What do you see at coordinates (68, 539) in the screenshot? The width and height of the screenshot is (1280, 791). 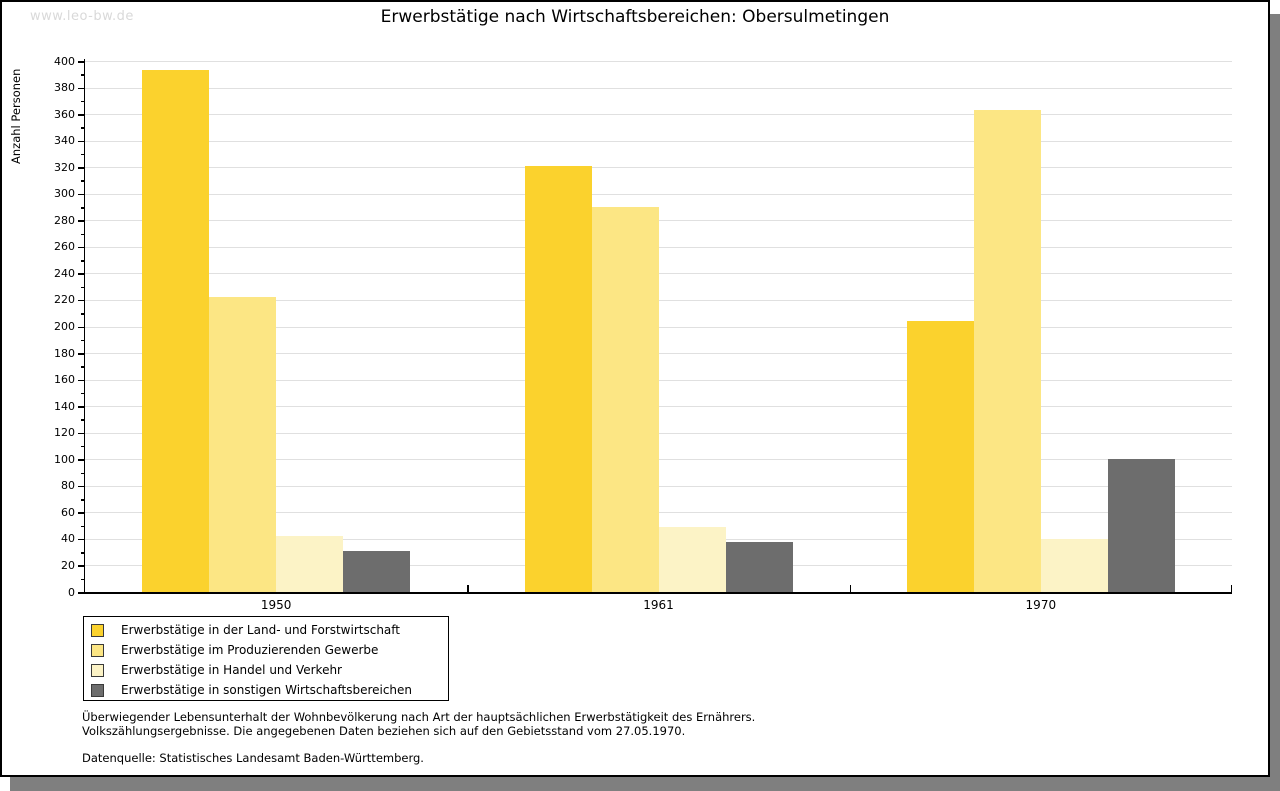 I see `y-axis-tick-label: 40` at bounding box center [68, 539].